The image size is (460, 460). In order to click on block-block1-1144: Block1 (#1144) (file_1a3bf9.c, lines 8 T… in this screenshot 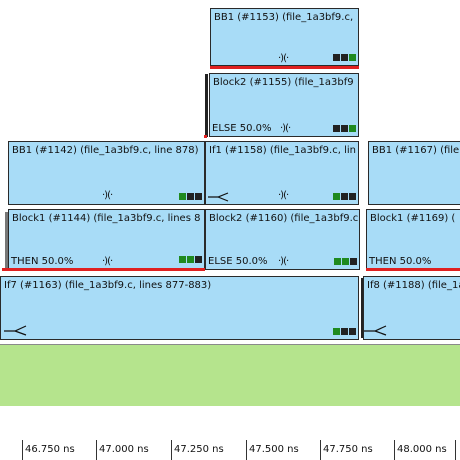, I will do `click(106, 239)`.